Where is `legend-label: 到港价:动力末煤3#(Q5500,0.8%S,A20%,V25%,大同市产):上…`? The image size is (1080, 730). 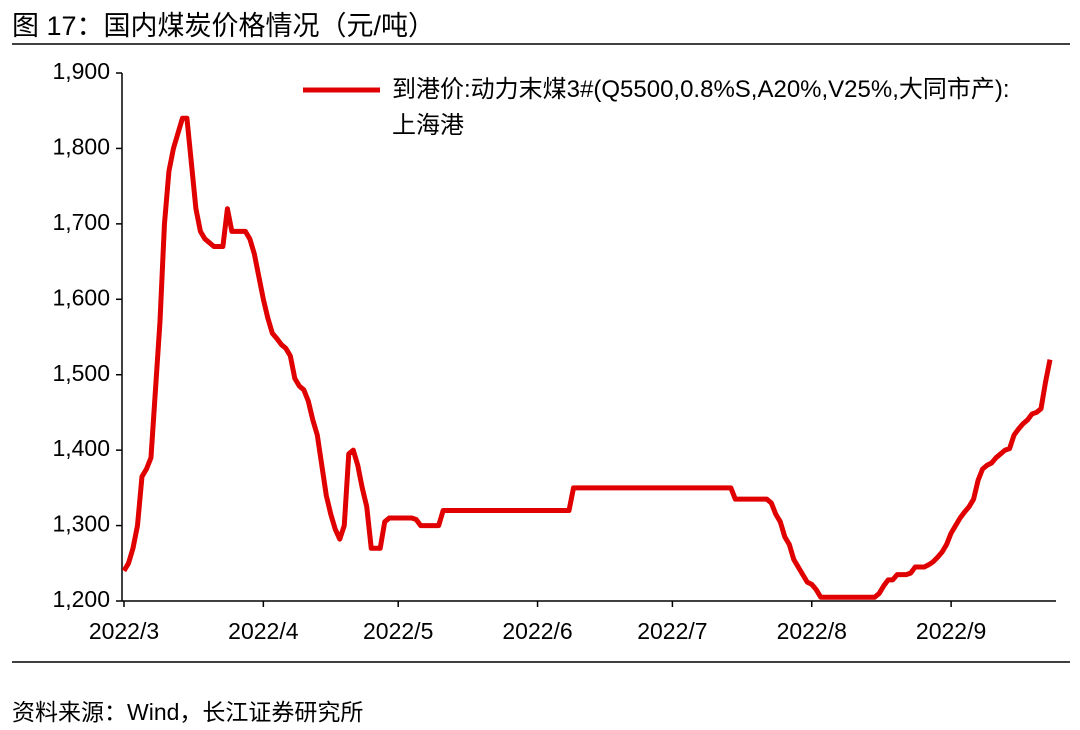 legend-label: 到港价:动力末煤3#(Q5500,0.8%S,A20%,V25%,大同市产):上… is located at coordinates (701, 107).